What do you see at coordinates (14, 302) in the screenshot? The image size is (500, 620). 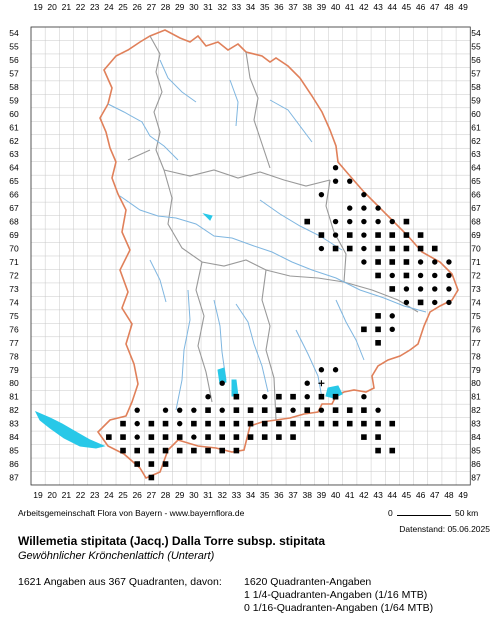 I see `y-label-left: 74` at bounding box center [14, 302].